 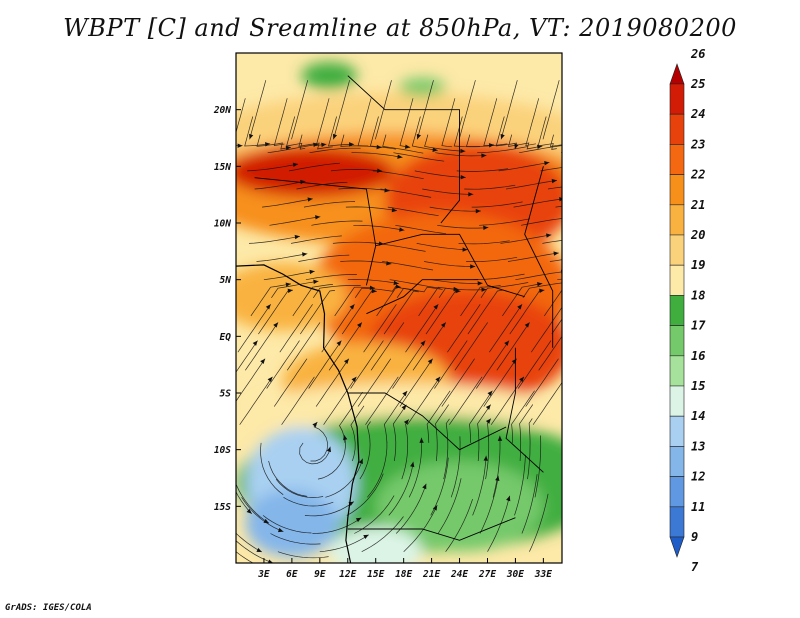 I want to click on colorbar-label: 23, so click(x=697, y=144).